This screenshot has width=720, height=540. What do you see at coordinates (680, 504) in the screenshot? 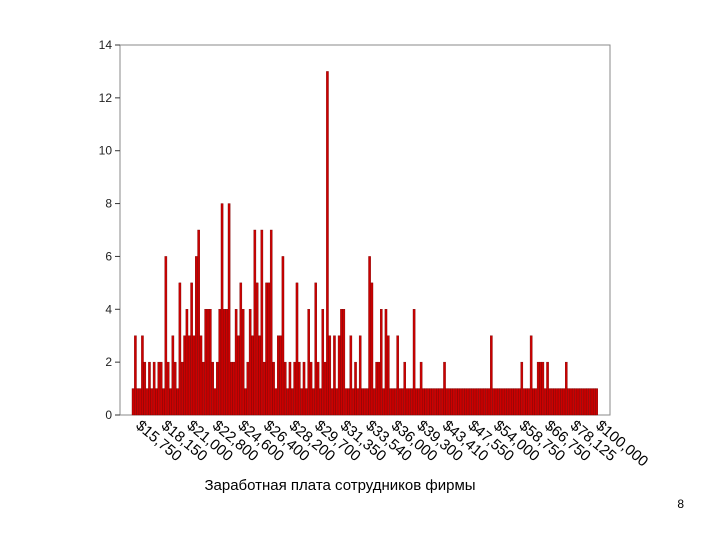
I see `page-number: 8` at bounding box center [680, 504].